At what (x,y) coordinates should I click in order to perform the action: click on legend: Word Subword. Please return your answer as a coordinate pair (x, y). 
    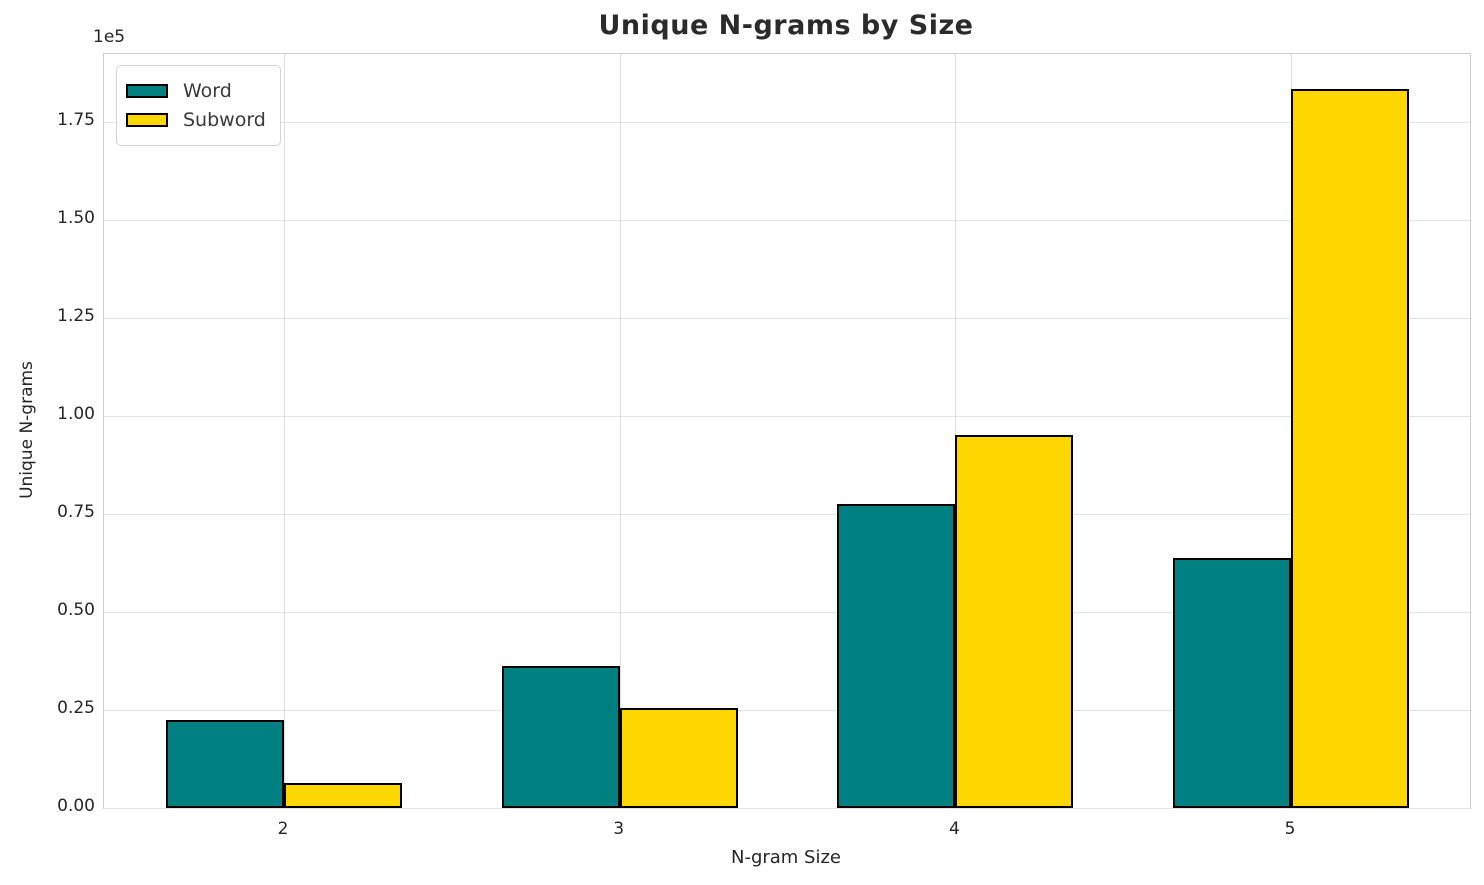
    Looking at the image, I should click on (198, 105).